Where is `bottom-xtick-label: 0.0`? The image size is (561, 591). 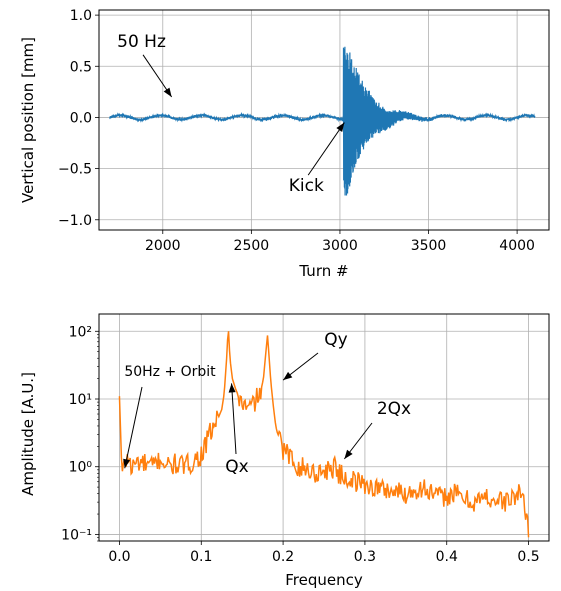 bottom-xtick-label: 0.0 is located at coordinates (119, 557).